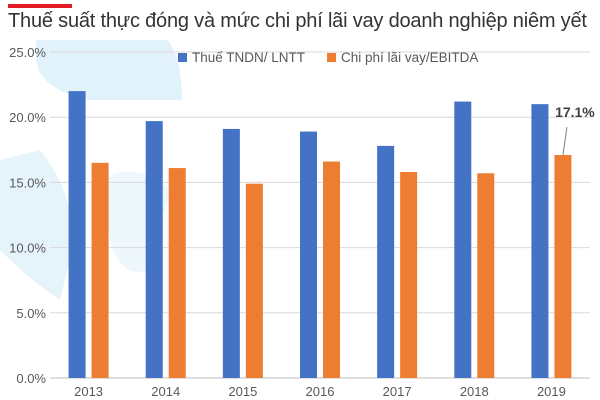 Image resolution: width=600 pixels, height=400 pixels. Describe the element at coordinates (565, 141) in the screenshot. I see `annotation-leader` at that location.